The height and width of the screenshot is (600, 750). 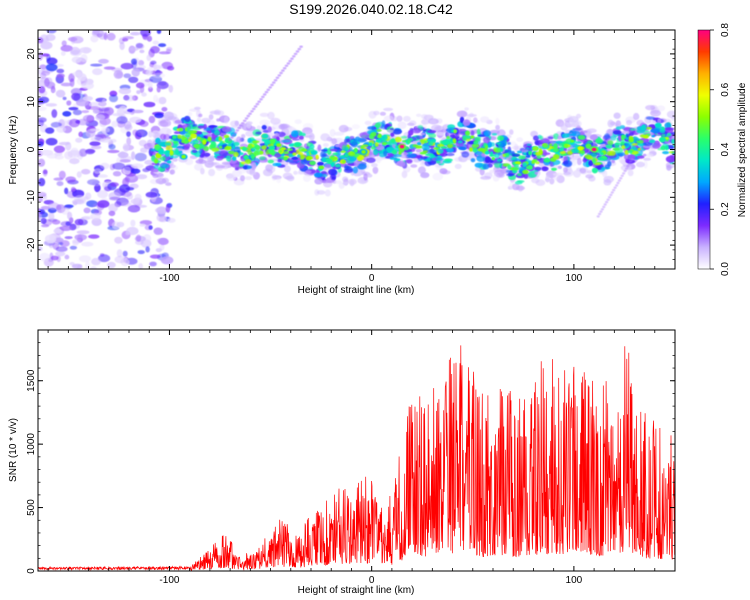 I want to click on spectrogram-xlabel: Height of straight line (km), so click(x=356, y=290).